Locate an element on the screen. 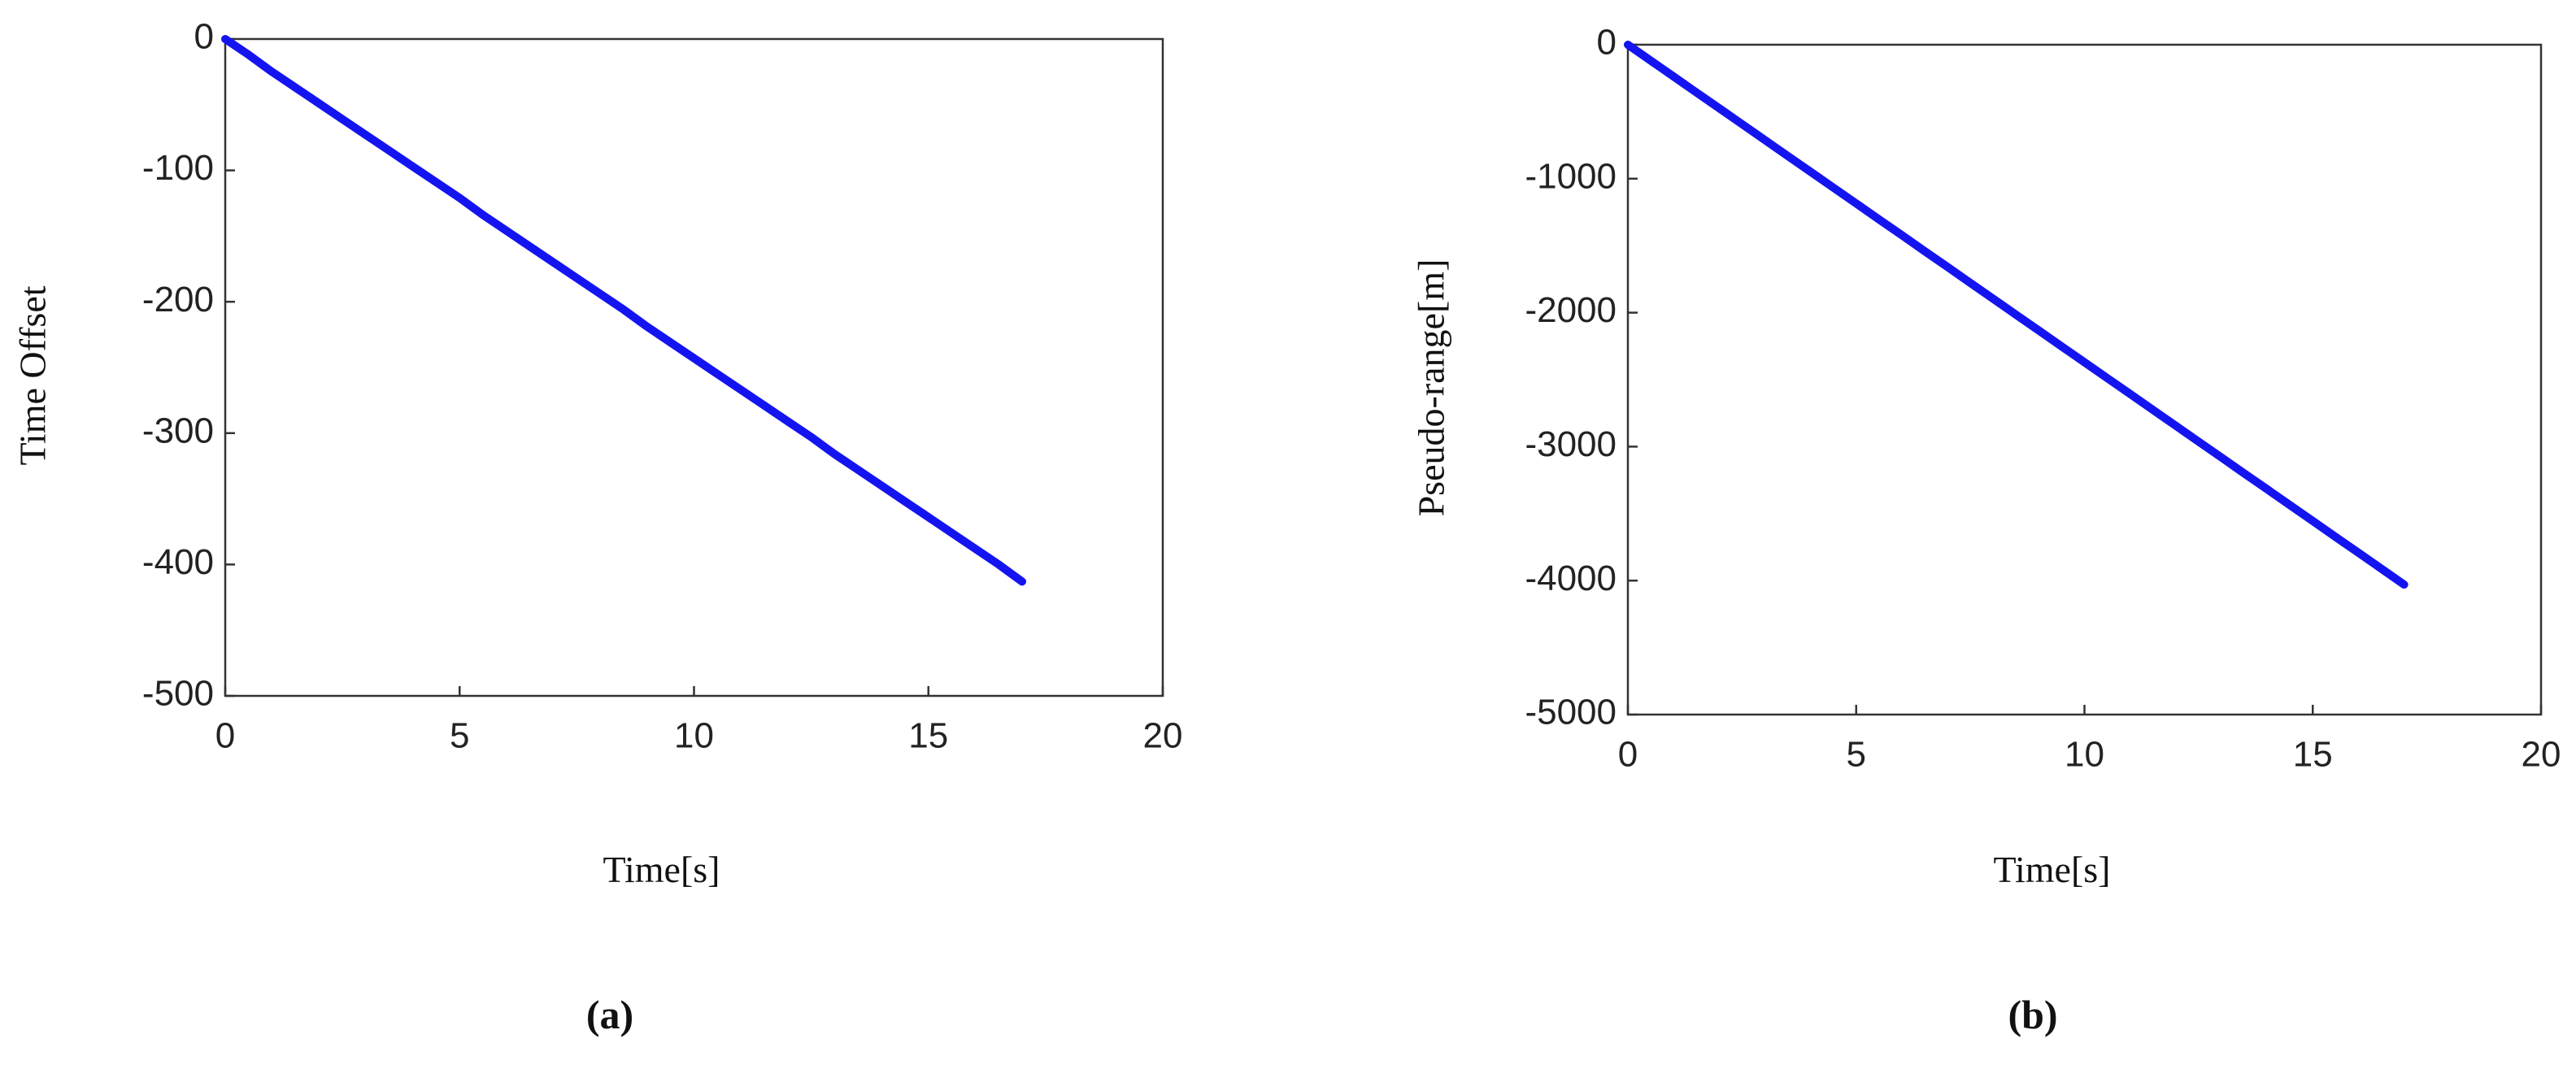 Image resolution: width=2576 pixels, height=1069 pixels. panel-label: (b) is located at coordinates (2033, 1015).